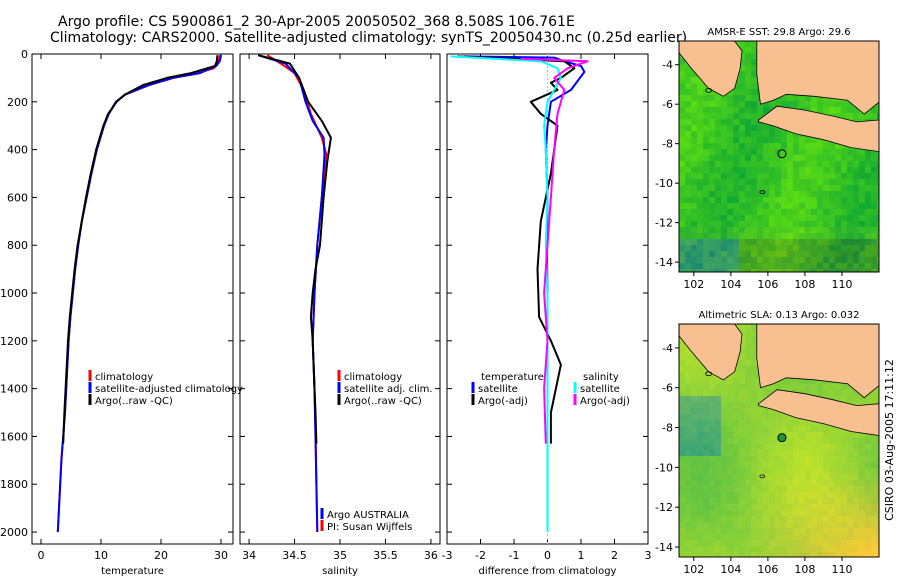 This screenshot has width=900, height=580. Describe the element at coordinates (667, 348) in the screenshot. I see `map-y-tick-label: -4` at that location.